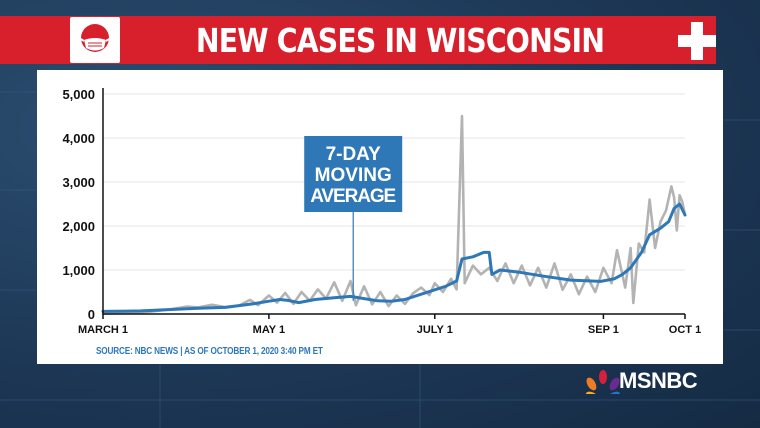 The image size is (760, 428). Describe the element at coordinates (95, 40) in the screenshot. I see `face-mask-icon` at that location.